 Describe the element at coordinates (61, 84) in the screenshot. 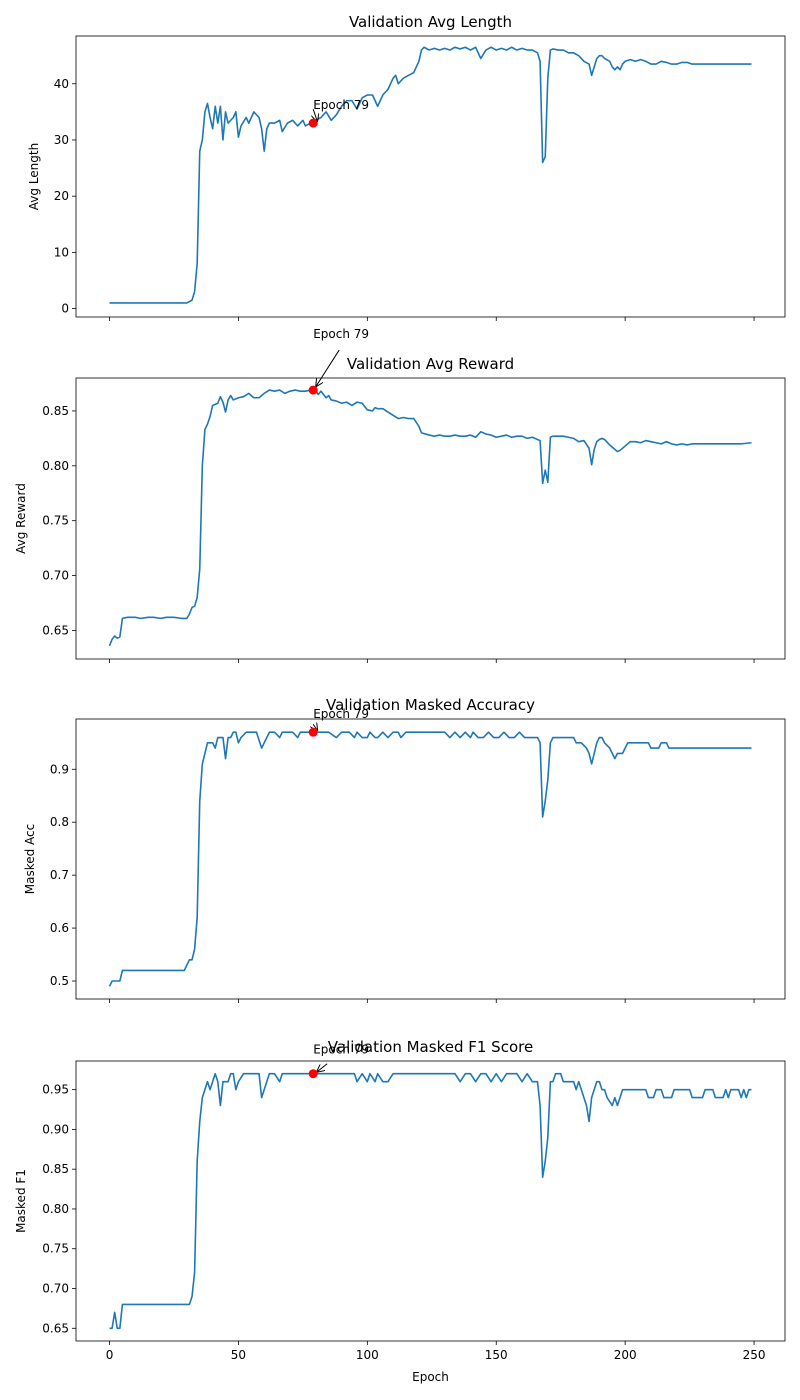

I see `y-tick-label: 40` at that location.